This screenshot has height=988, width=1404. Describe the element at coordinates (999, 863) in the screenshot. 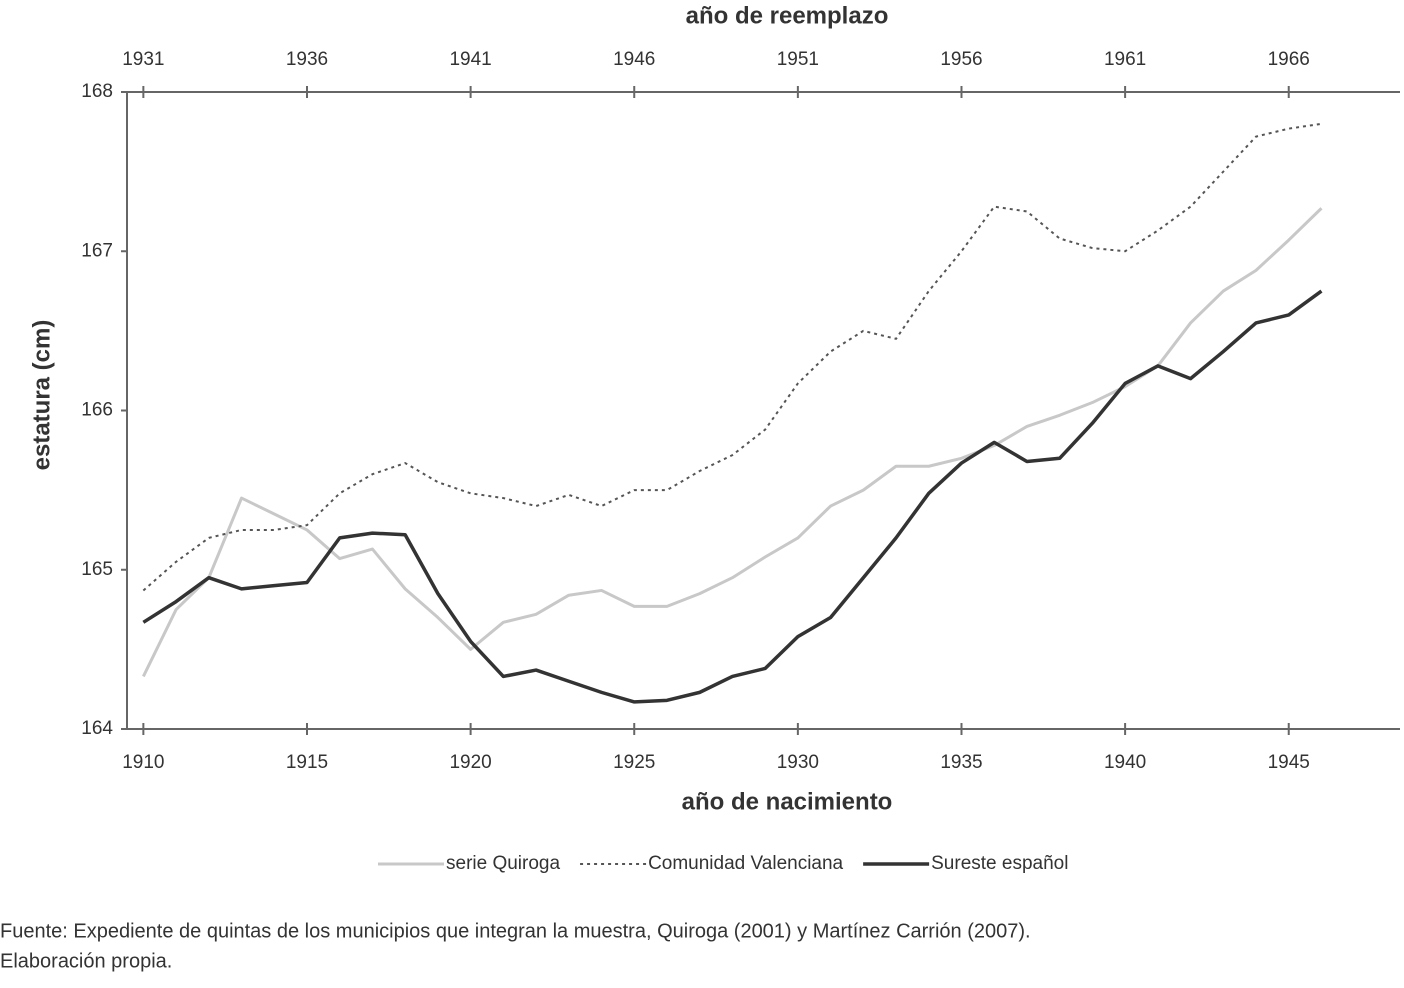

I see `legend-label: Sureste español` at that location.